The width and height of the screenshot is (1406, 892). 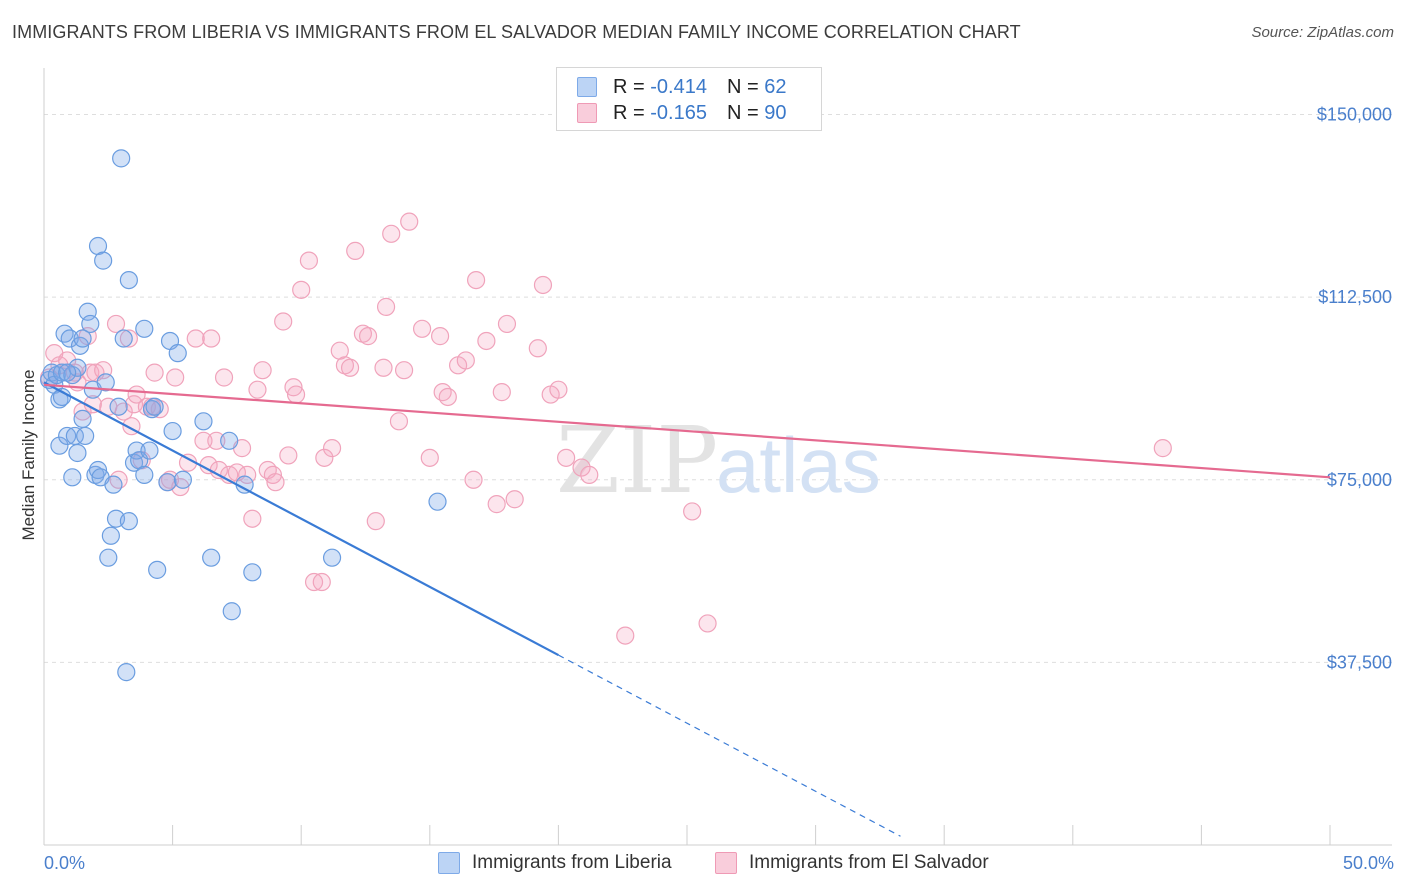 What do you see at coordinates (572, 862) in the screenshot?
I see `legend-label-liberia: Immigrants from Liberia` at bounding box center [572, 862].